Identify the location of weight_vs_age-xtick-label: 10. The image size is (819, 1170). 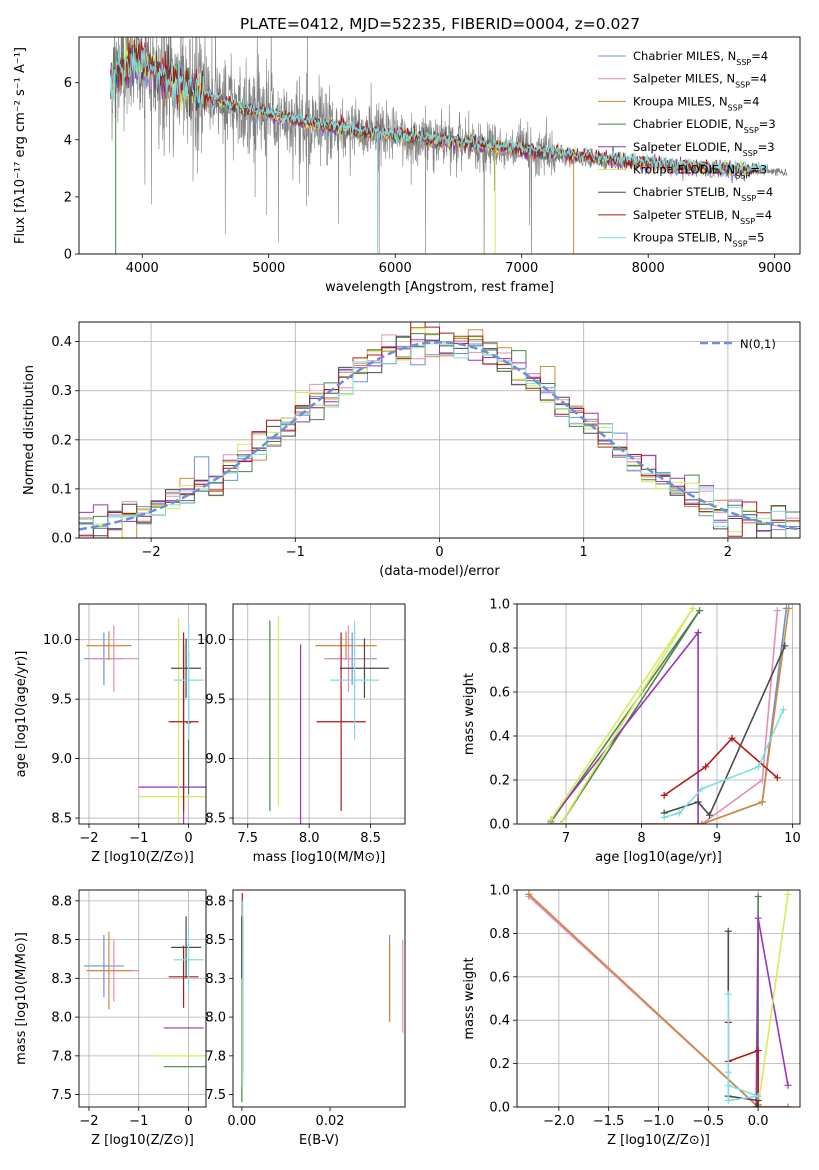
(792, 838).